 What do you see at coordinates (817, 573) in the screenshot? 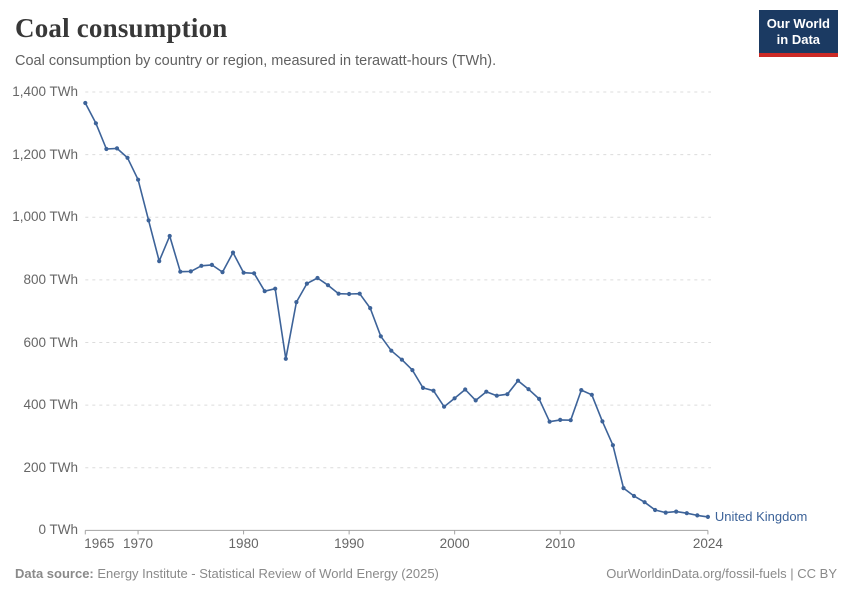
I see `license-link: CC BY` at bounding box center [817, 573].